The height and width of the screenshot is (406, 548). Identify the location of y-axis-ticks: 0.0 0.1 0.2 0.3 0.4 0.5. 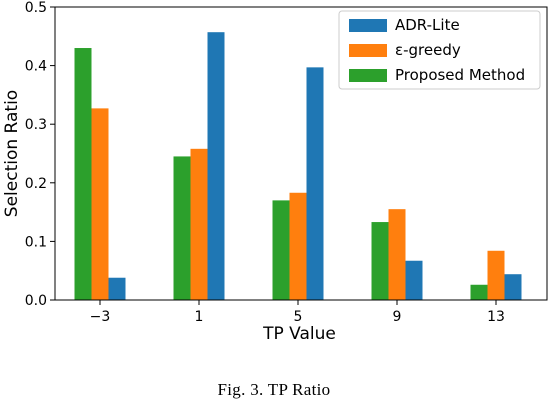
(40, 154).